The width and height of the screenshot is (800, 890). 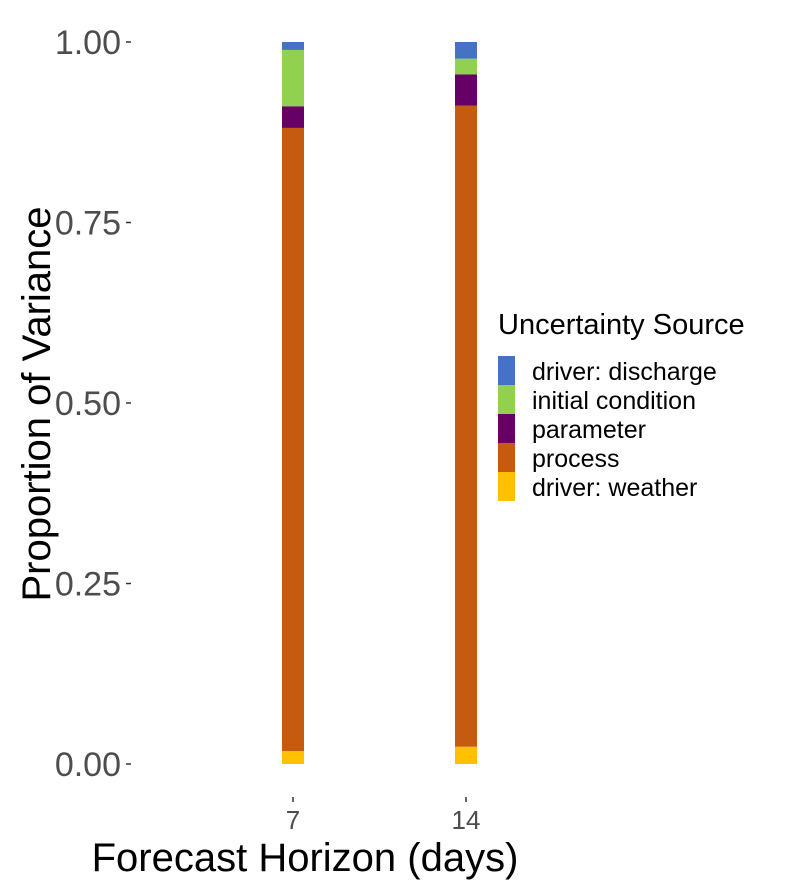 What do you see at coordinates (88, 43) in the screenshot?
I see `y-tick-label: 1.00` at bounding box center [88, 43].